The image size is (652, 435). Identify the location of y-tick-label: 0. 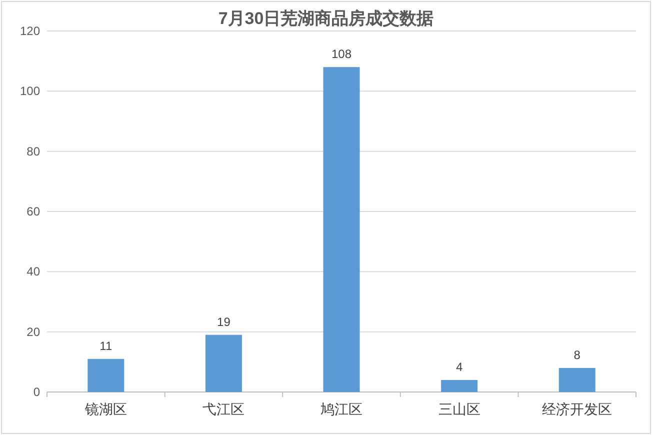
(36, 392).